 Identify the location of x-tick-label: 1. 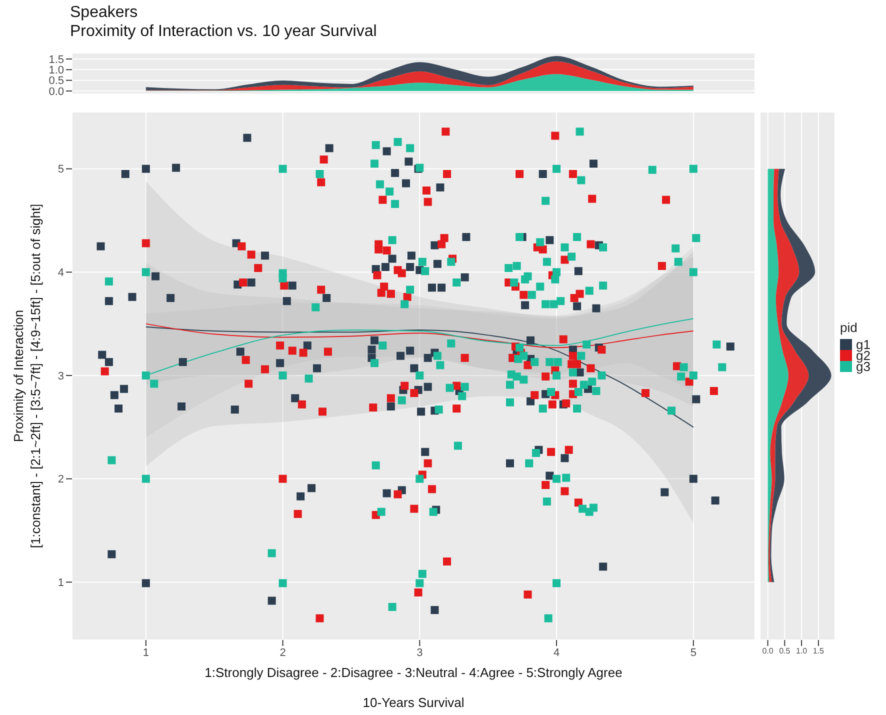
(145, 652).